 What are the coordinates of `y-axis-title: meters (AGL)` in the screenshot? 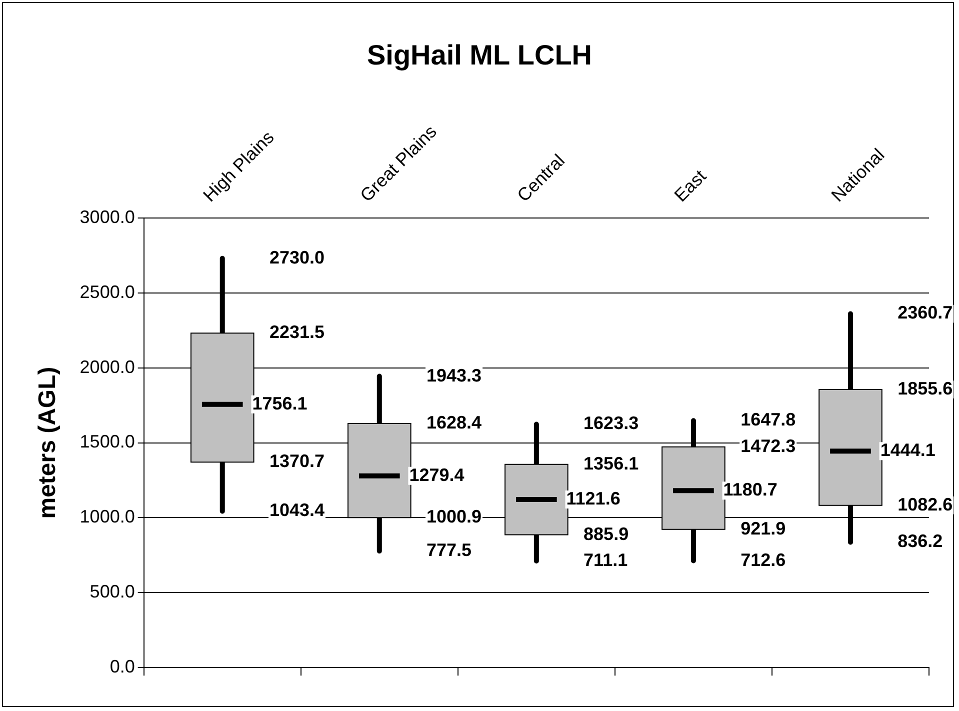 It's located at (48, 442).